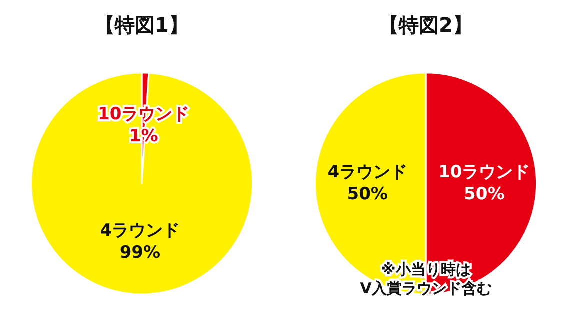 The image size is (568, 328). I want to click on chart-title: 【特図1】, so click(142, 25).